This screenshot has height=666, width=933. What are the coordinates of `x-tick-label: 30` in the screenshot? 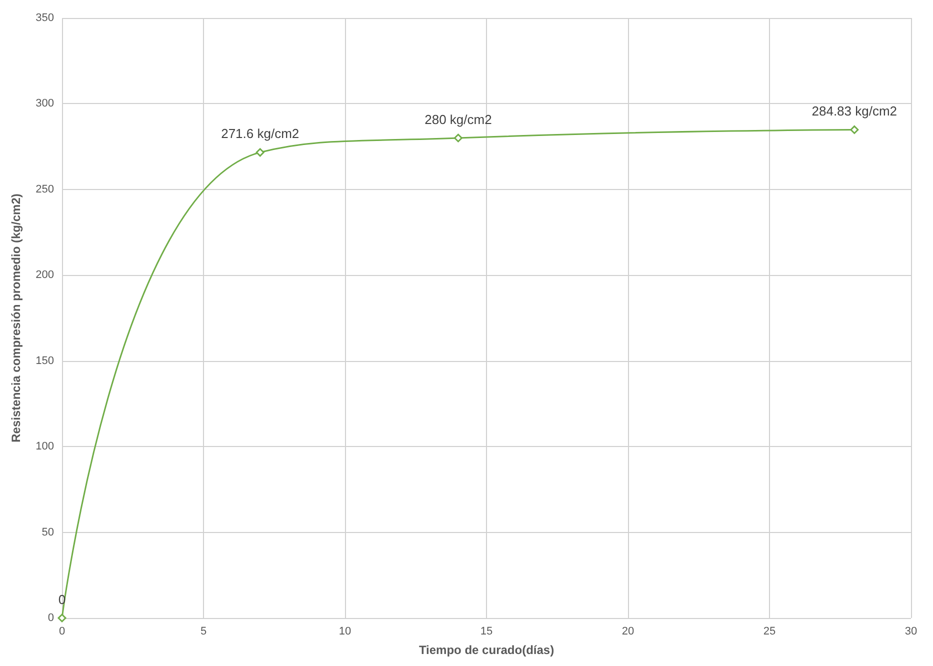 It's located at (911, 632).